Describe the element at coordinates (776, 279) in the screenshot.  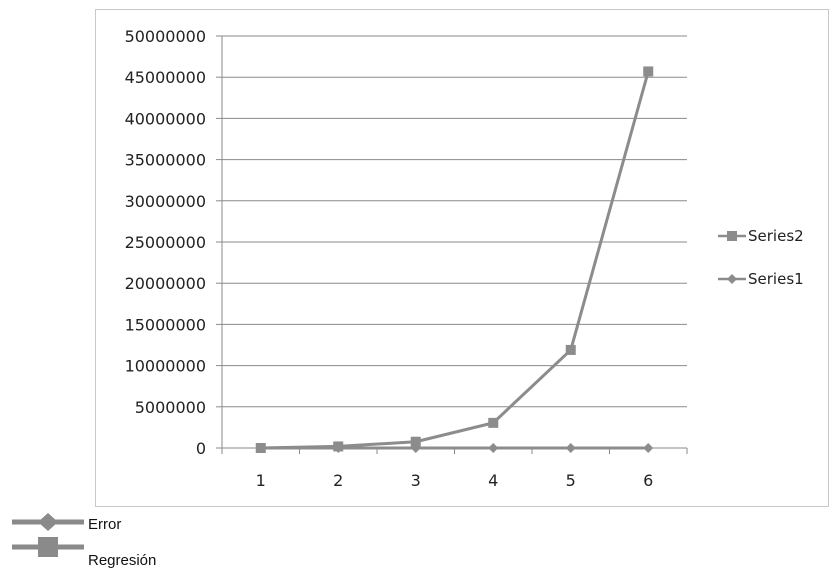
I see `legend-label-series1: Series1` at that location.